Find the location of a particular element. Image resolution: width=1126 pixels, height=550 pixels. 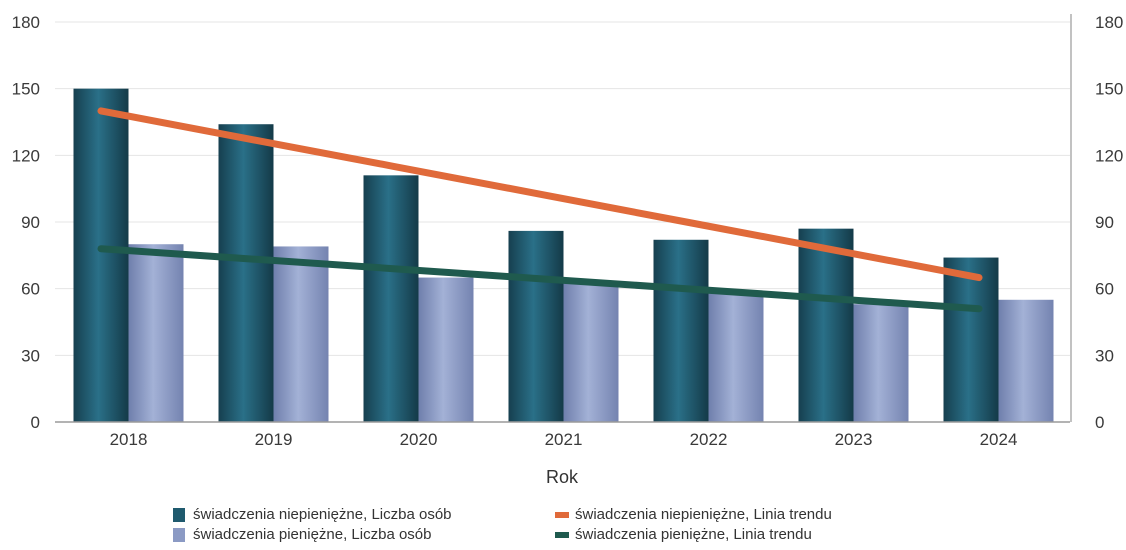

y-tick-label-left: 180 is located at coordinates (26, 22).